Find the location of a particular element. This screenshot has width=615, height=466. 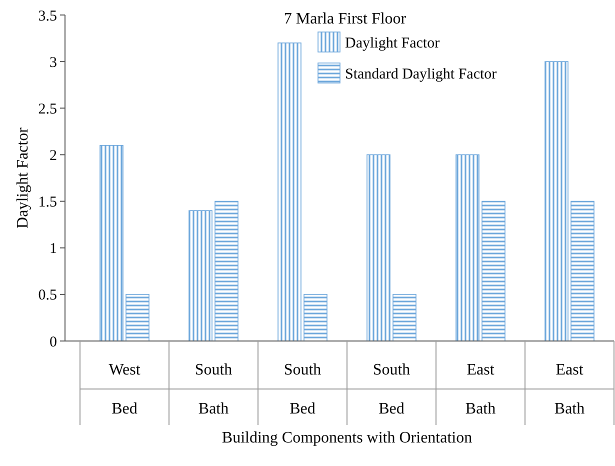

legend-label: Standard Daylight Factor is located at coordinates (421, 74).